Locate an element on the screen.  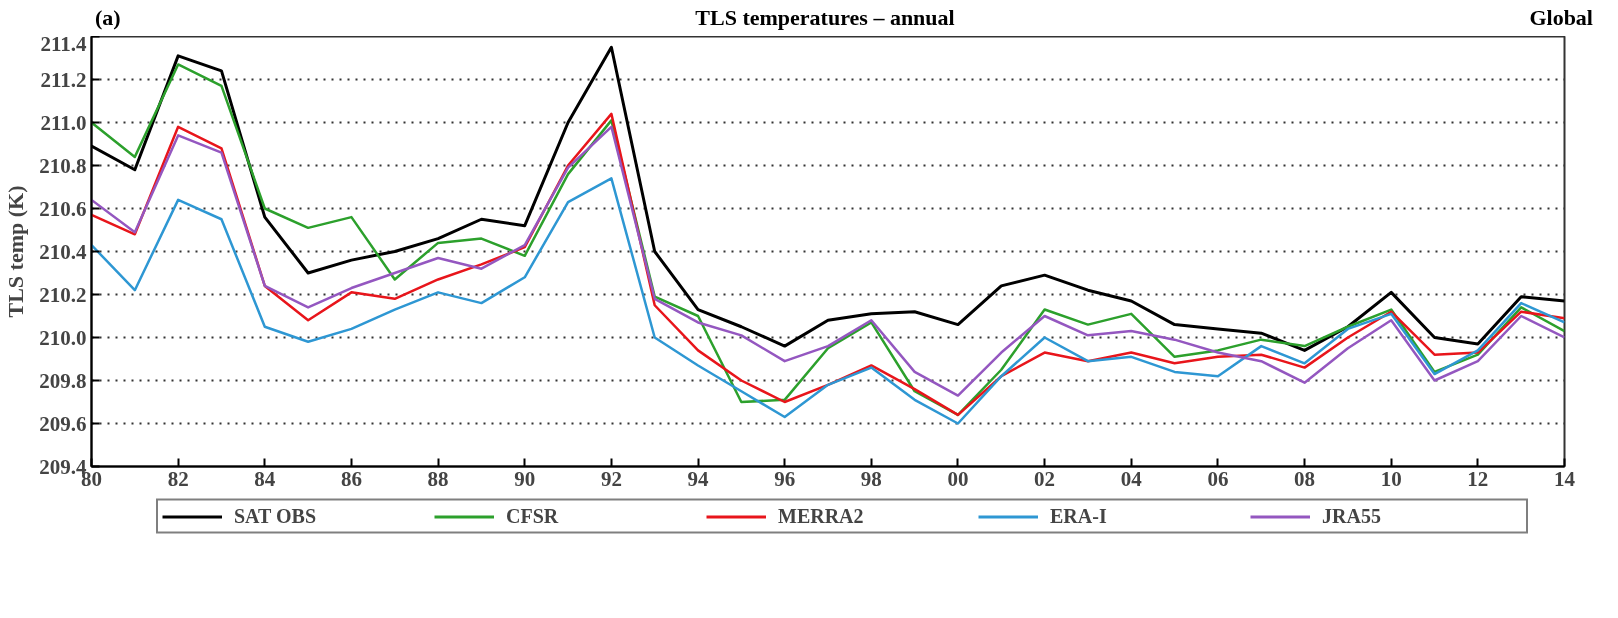
x-tick-label: 96 is located at coordinates (785, 478).